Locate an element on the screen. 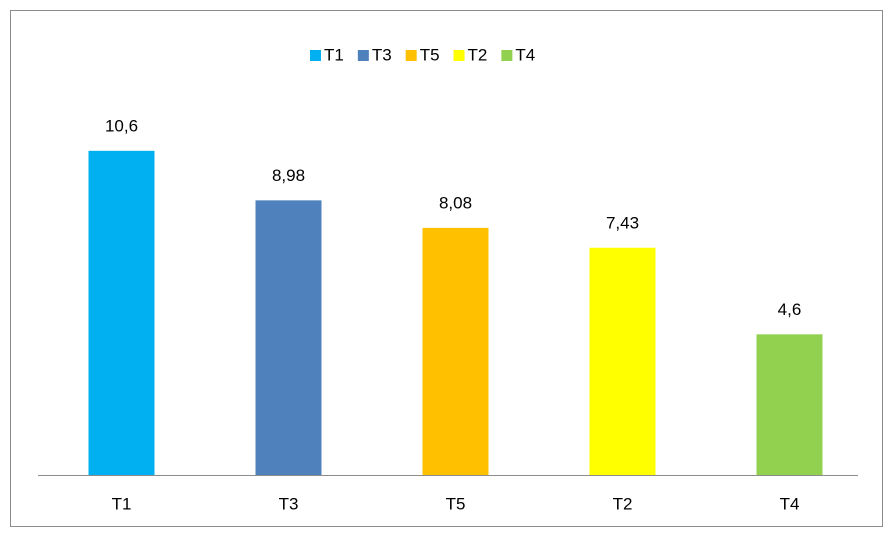 The image size is (894, 536). x-tick-label: T4 is located at coordinates (790, 503).